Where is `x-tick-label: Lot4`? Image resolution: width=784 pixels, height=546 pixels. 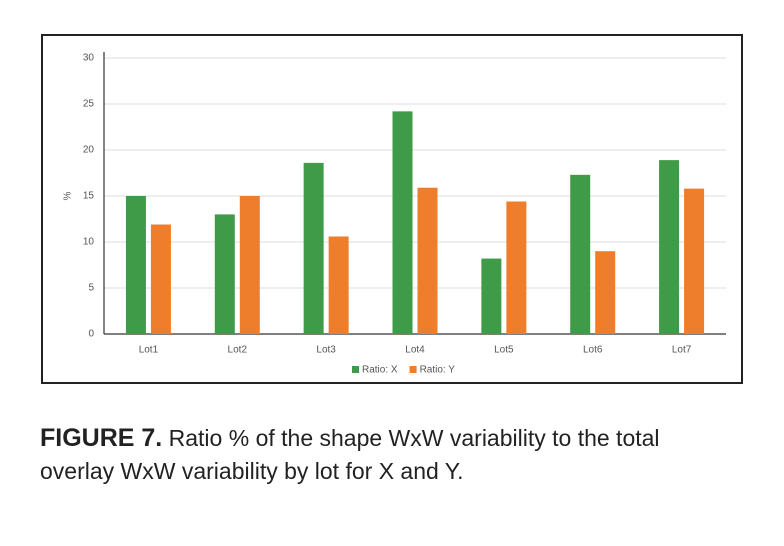
x-tick-label: Lot4 is located at coordinates (415, 350).